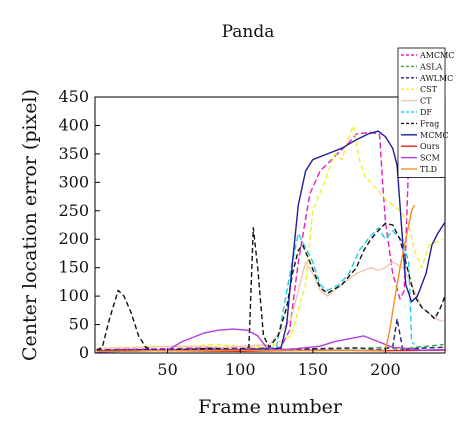 The width and height of the screenshot is (474, 436). Describe the element at coordinates (30, 225) in the screenshot. I see `y-axis-label: Center location error (pixel)` at that location.